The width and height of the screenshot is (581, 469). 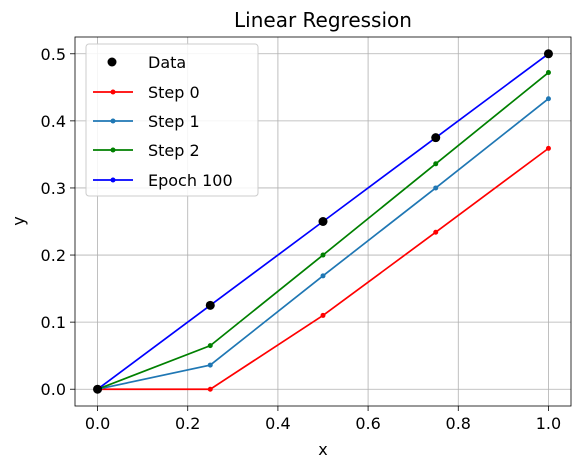 I want to click on y-tick-label: 0.2, so click(x=53, y=255).